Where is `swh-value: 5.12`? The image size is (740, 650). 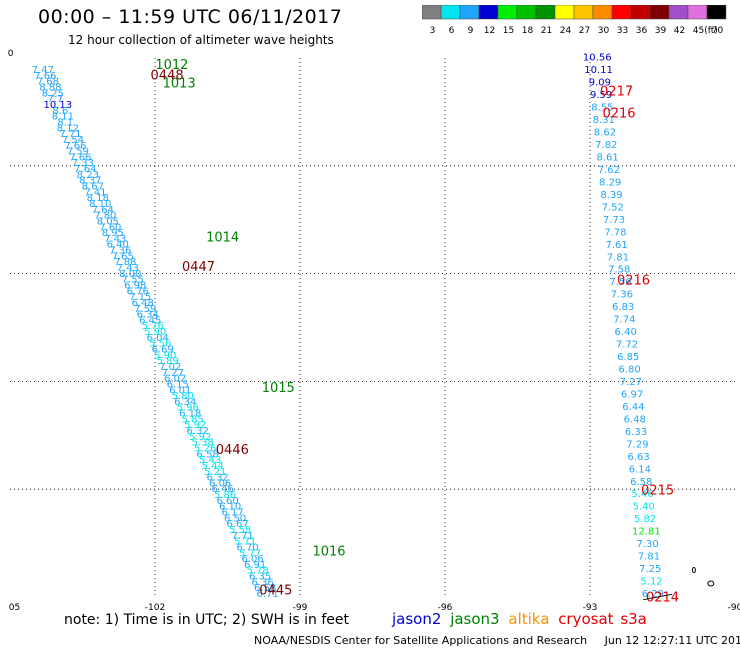 swh-value: 5.12 is located at coordinates (651, 582).